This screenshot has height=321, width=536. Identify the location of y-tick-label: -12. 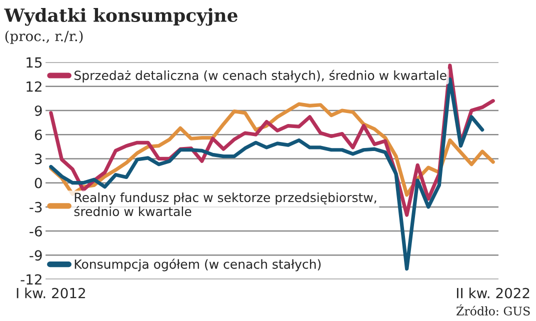
(31, 279).